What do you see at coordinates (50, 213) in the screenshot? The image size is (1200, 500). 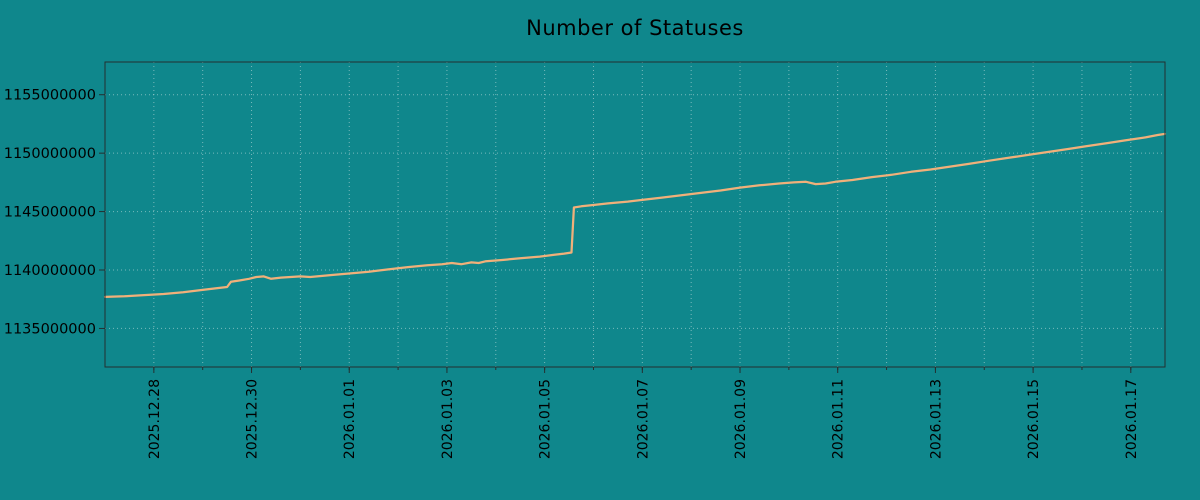 I see `y-tick-label: 1145000000` at bounding box center [50, 213].